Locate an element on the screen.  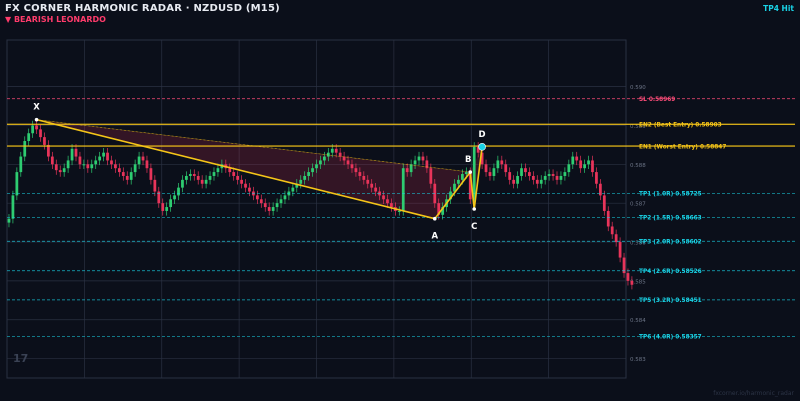
pattern-triangle-xab is located at coordinates (253, 169).